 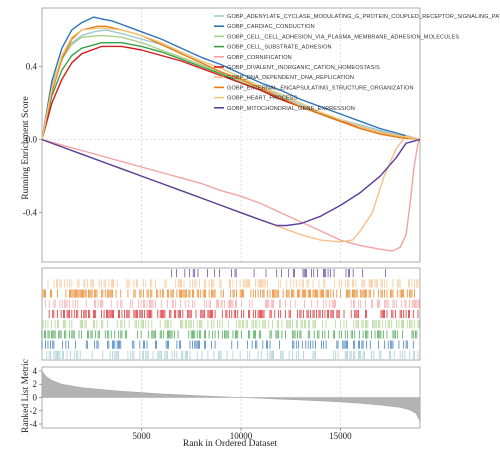 What do you see at coordinates (259, 58) in the screenshot?
I see `legend-label: GOBP_CORNIFICATION` at bounding box center [259, 58].